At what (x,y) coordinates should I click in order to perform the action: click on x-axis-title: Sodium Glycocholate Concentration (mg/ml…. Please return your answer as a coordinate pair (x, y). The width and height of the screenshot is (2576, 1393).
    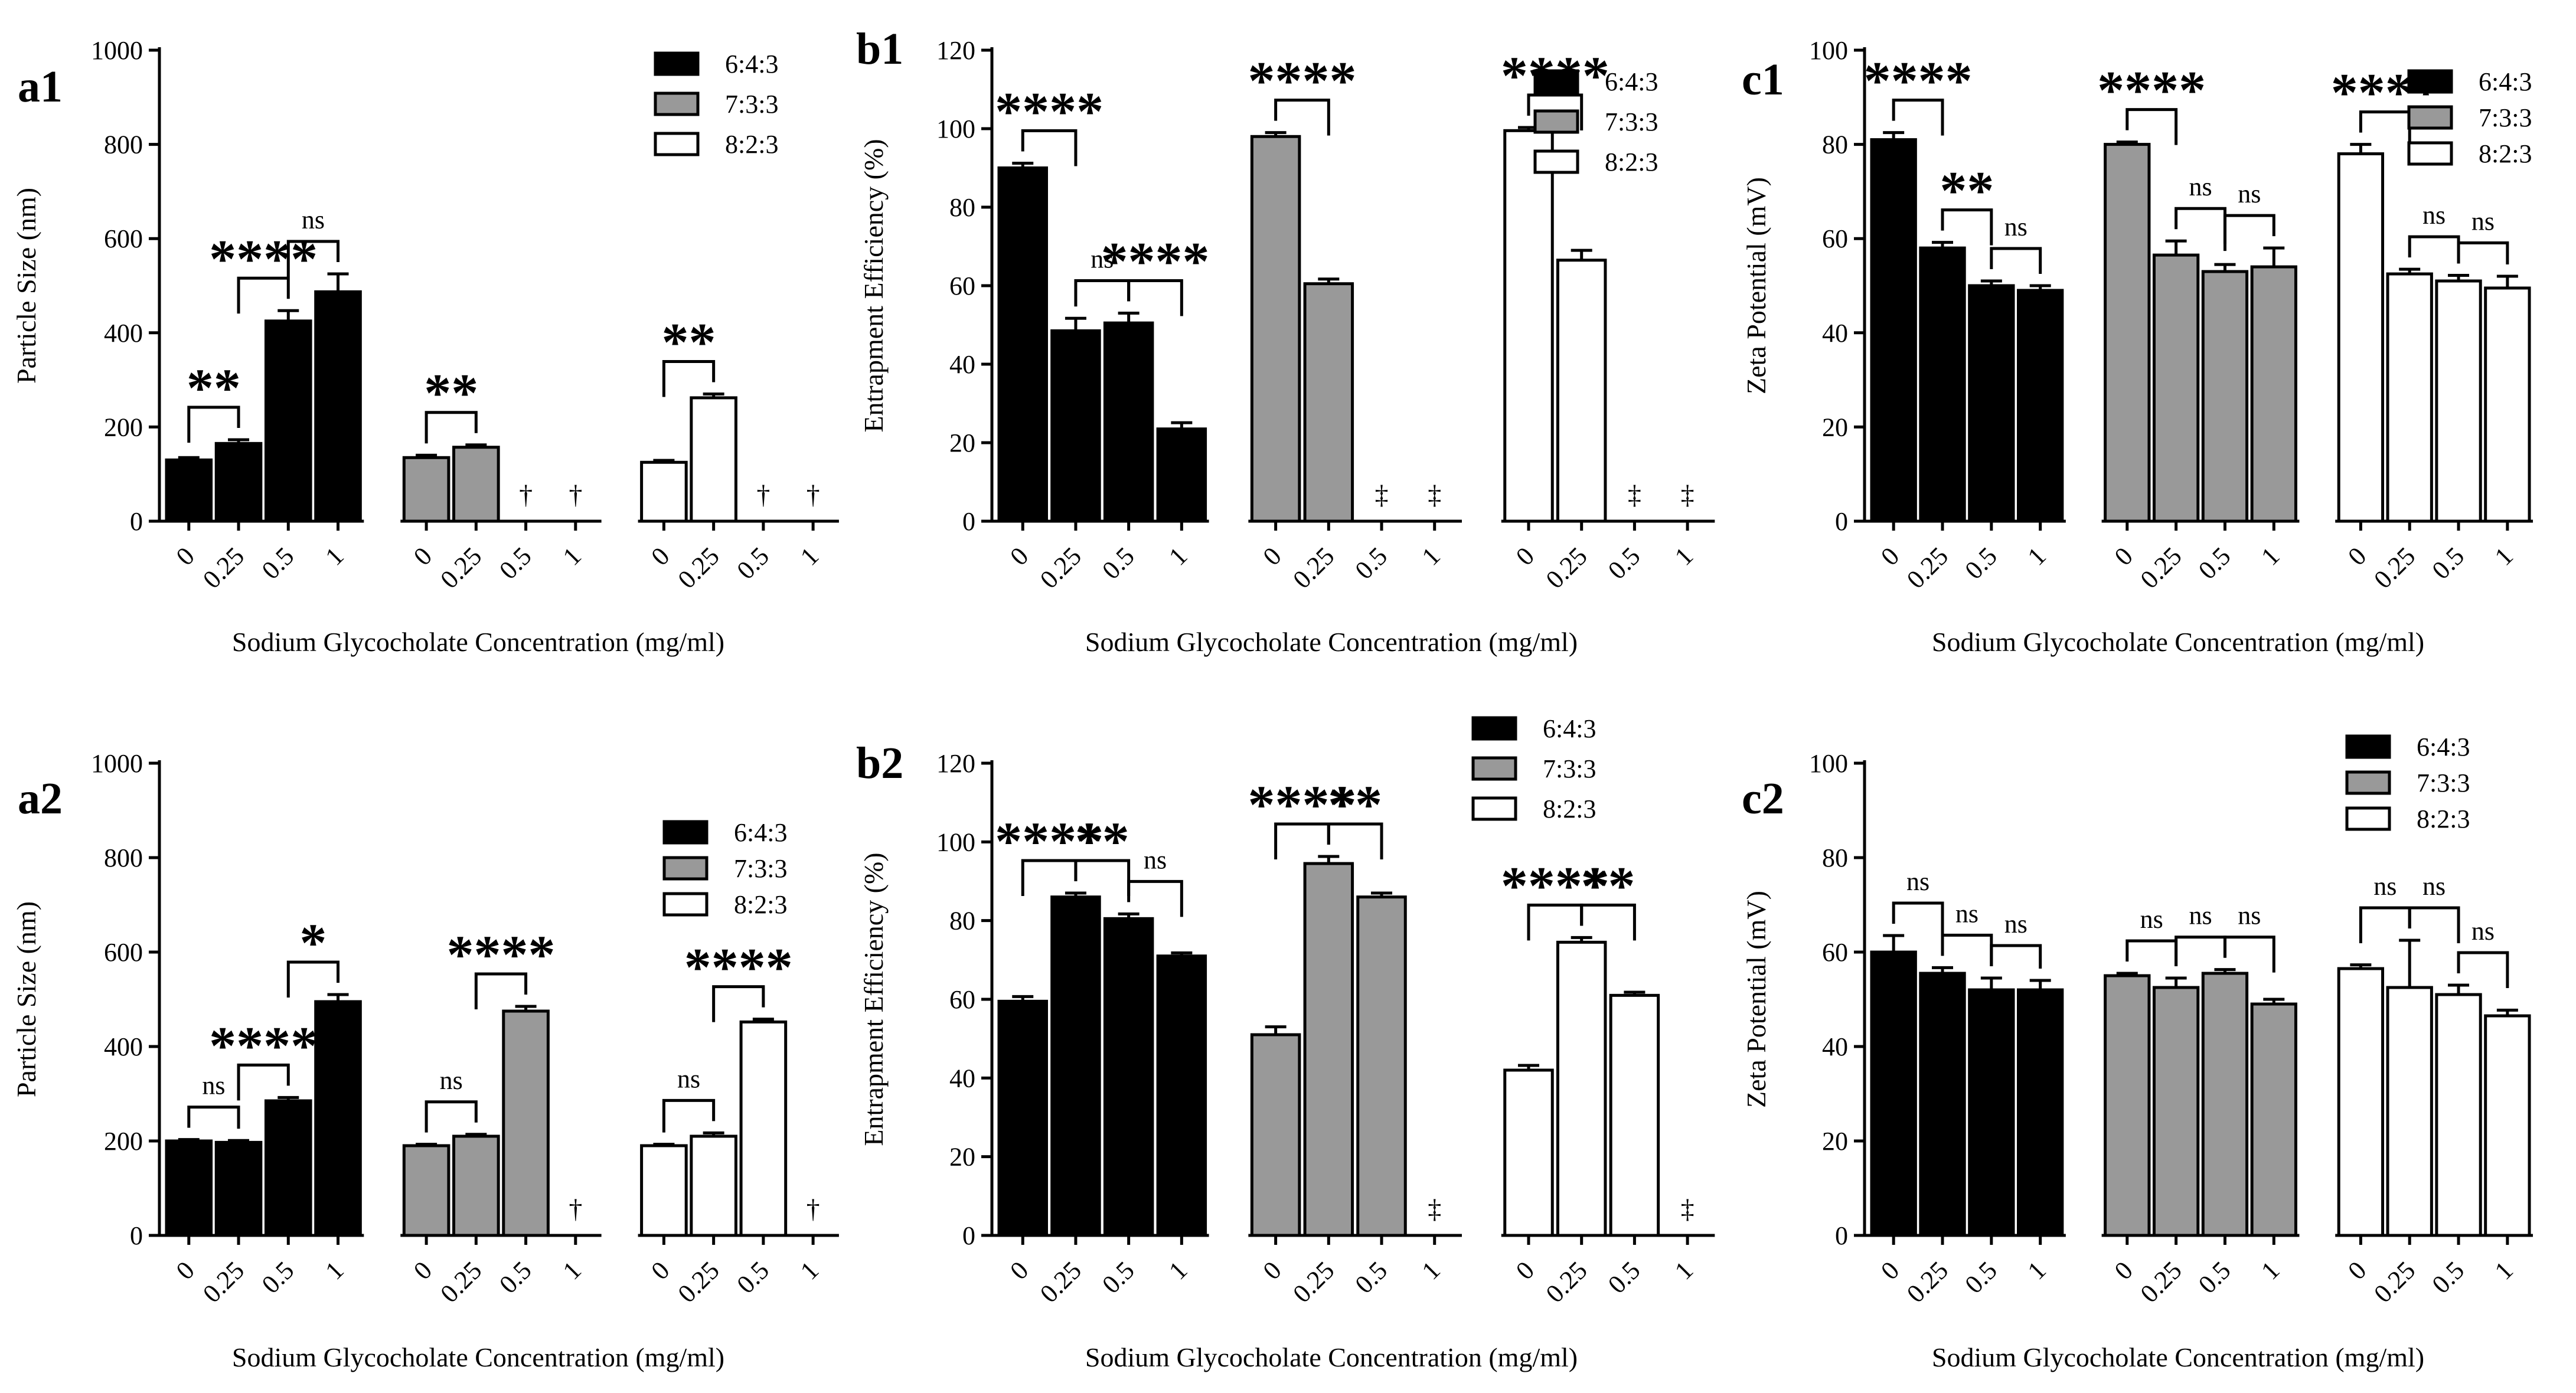
    Looking at the image, I should click on (1331, 1357).